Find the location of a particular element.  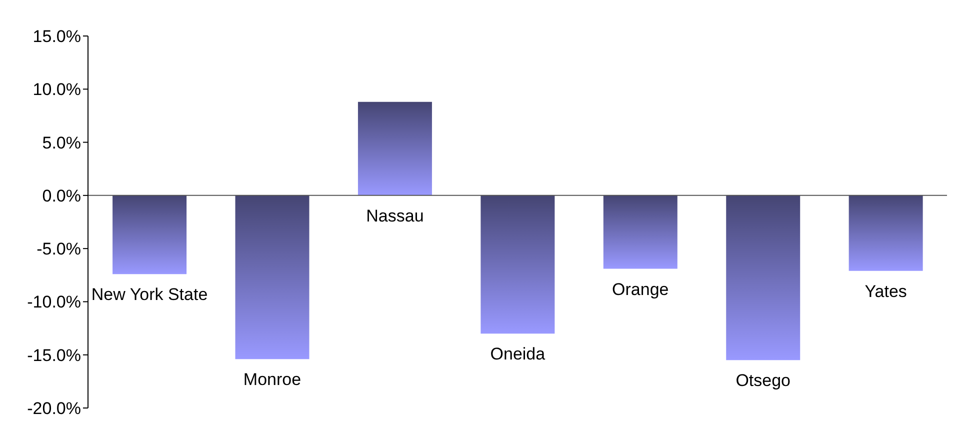

y-tick-label: 0.0% is located at coordinates (61, 196).